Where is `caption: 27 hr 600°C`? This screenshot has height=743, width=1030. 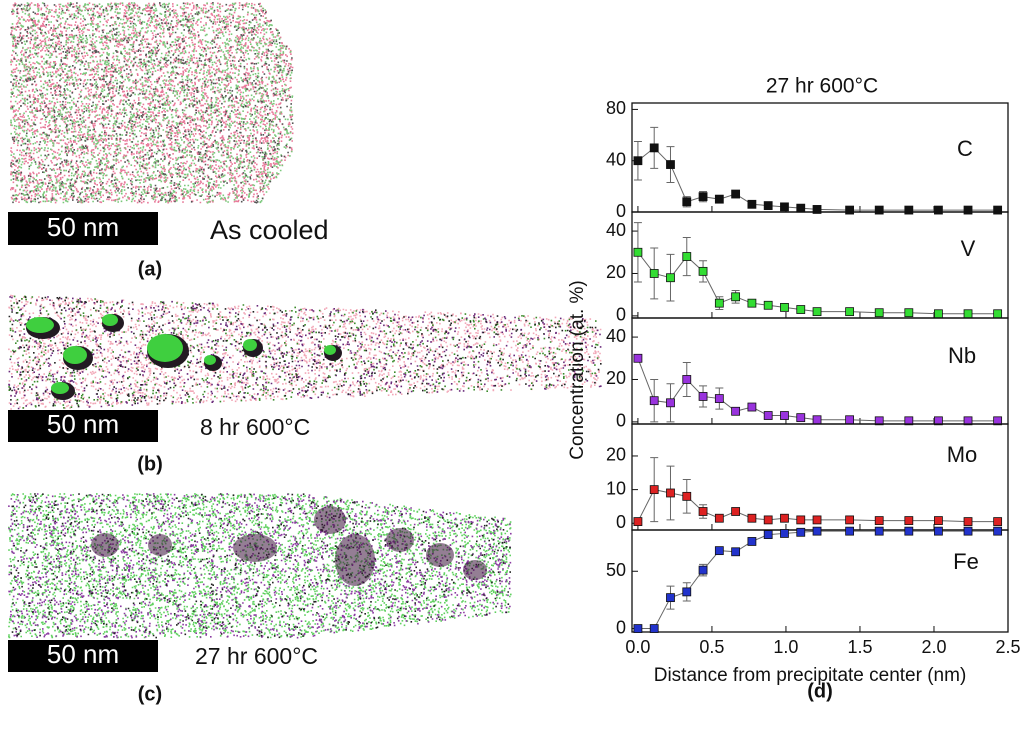 caption: 27 hr 600°C is located at coordinates (256, 656).